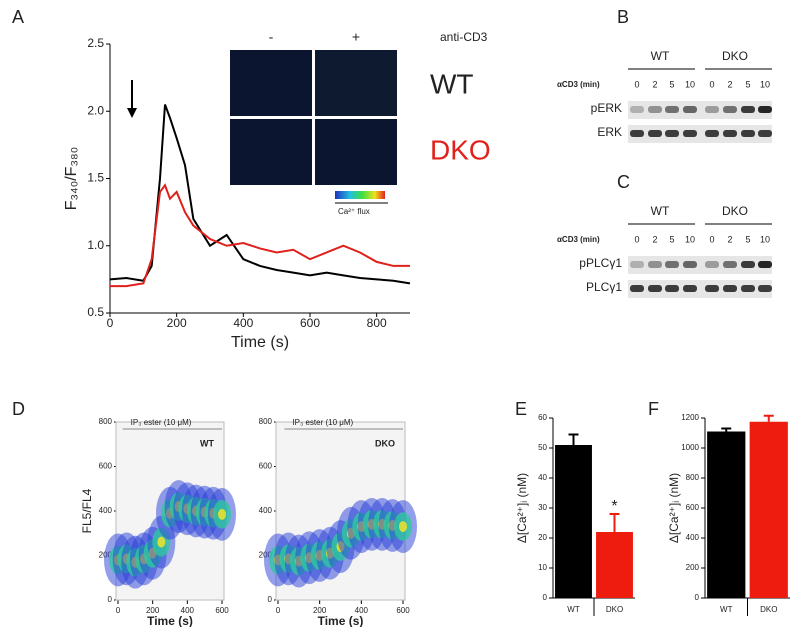  What do you see at coordinates (71, 178) in the screenshot?
I see `y-axis-label: F₃₄₀/F₃₈₀` at bounding box center [71, 178].